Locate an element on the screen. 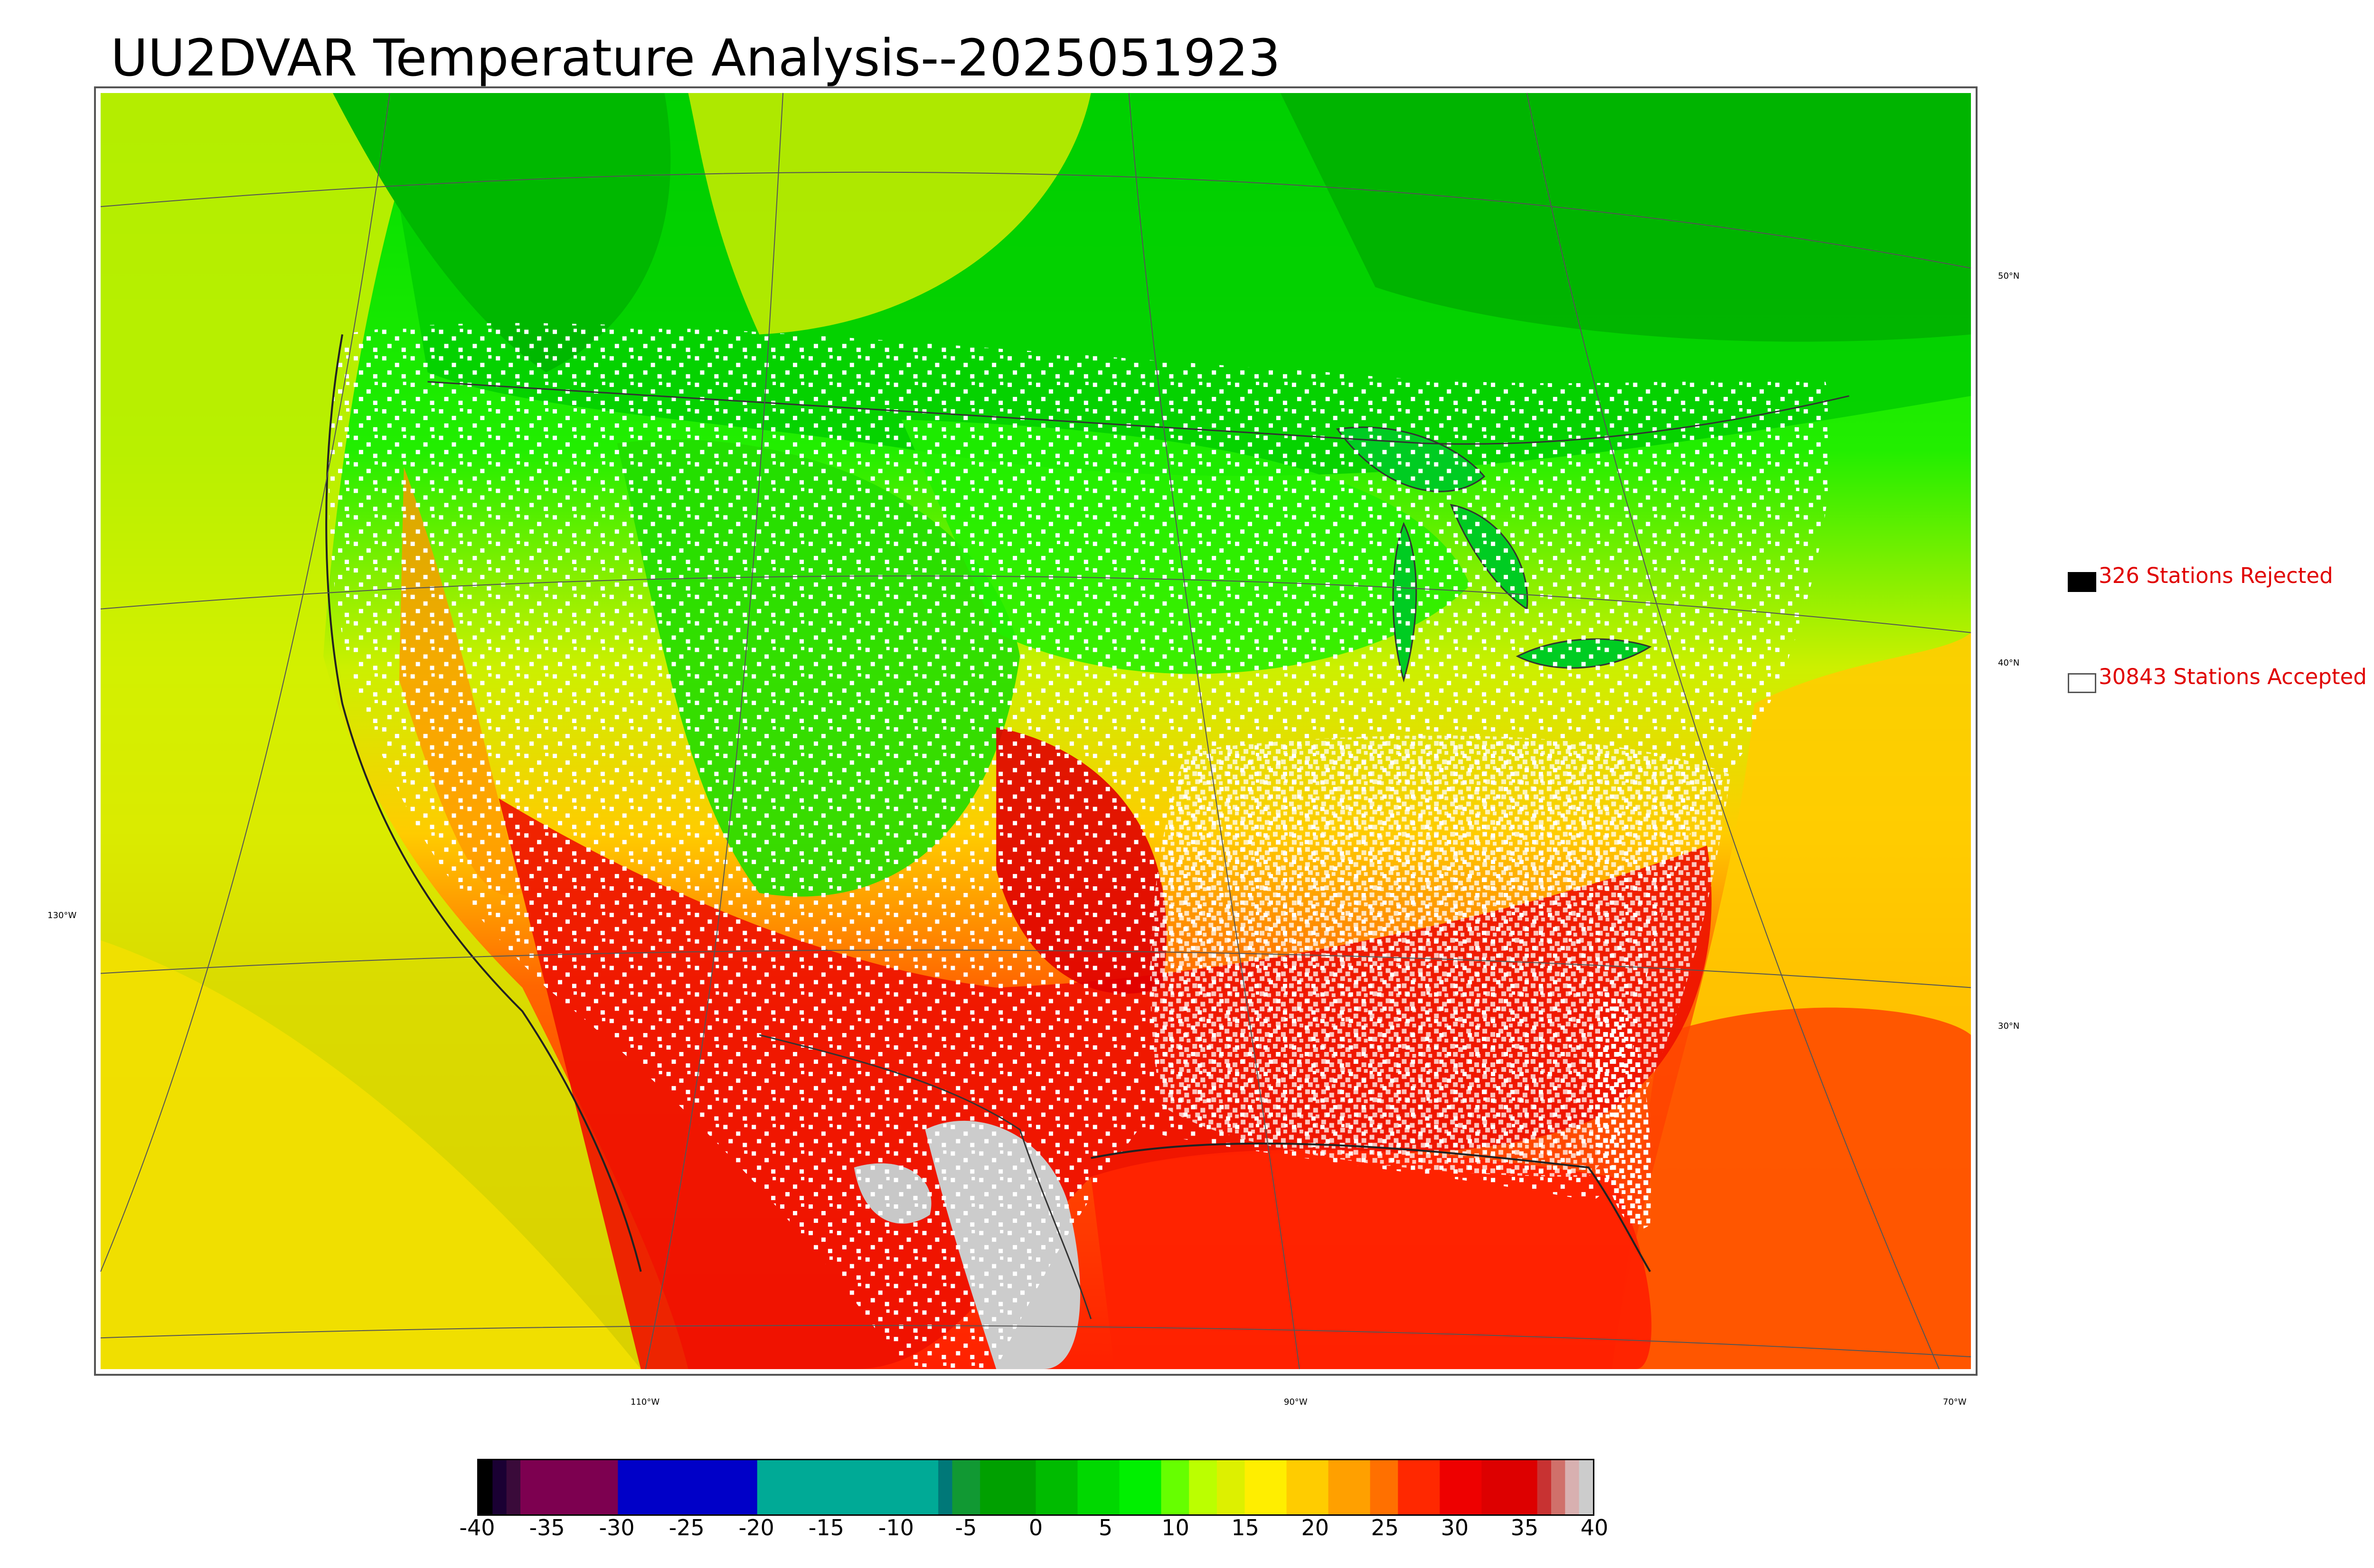 The height and width of the screenshot is (1568, 2374). lat-label-30n: 30°N is located at coordinates (2009, 1026).